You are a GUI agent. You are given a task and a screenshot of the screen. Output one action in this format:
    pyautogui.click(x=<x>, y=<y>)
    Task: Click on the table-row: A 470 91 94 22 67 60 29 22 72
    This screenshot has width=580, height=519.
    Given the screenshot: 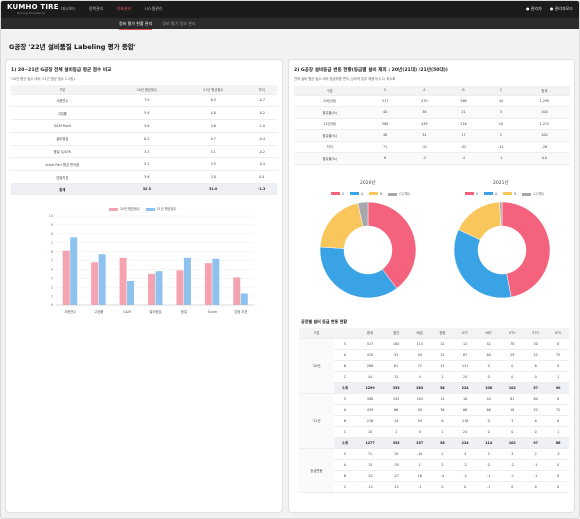 What is the action you would take?
    pyautogui.click(x=434, y=354)
    